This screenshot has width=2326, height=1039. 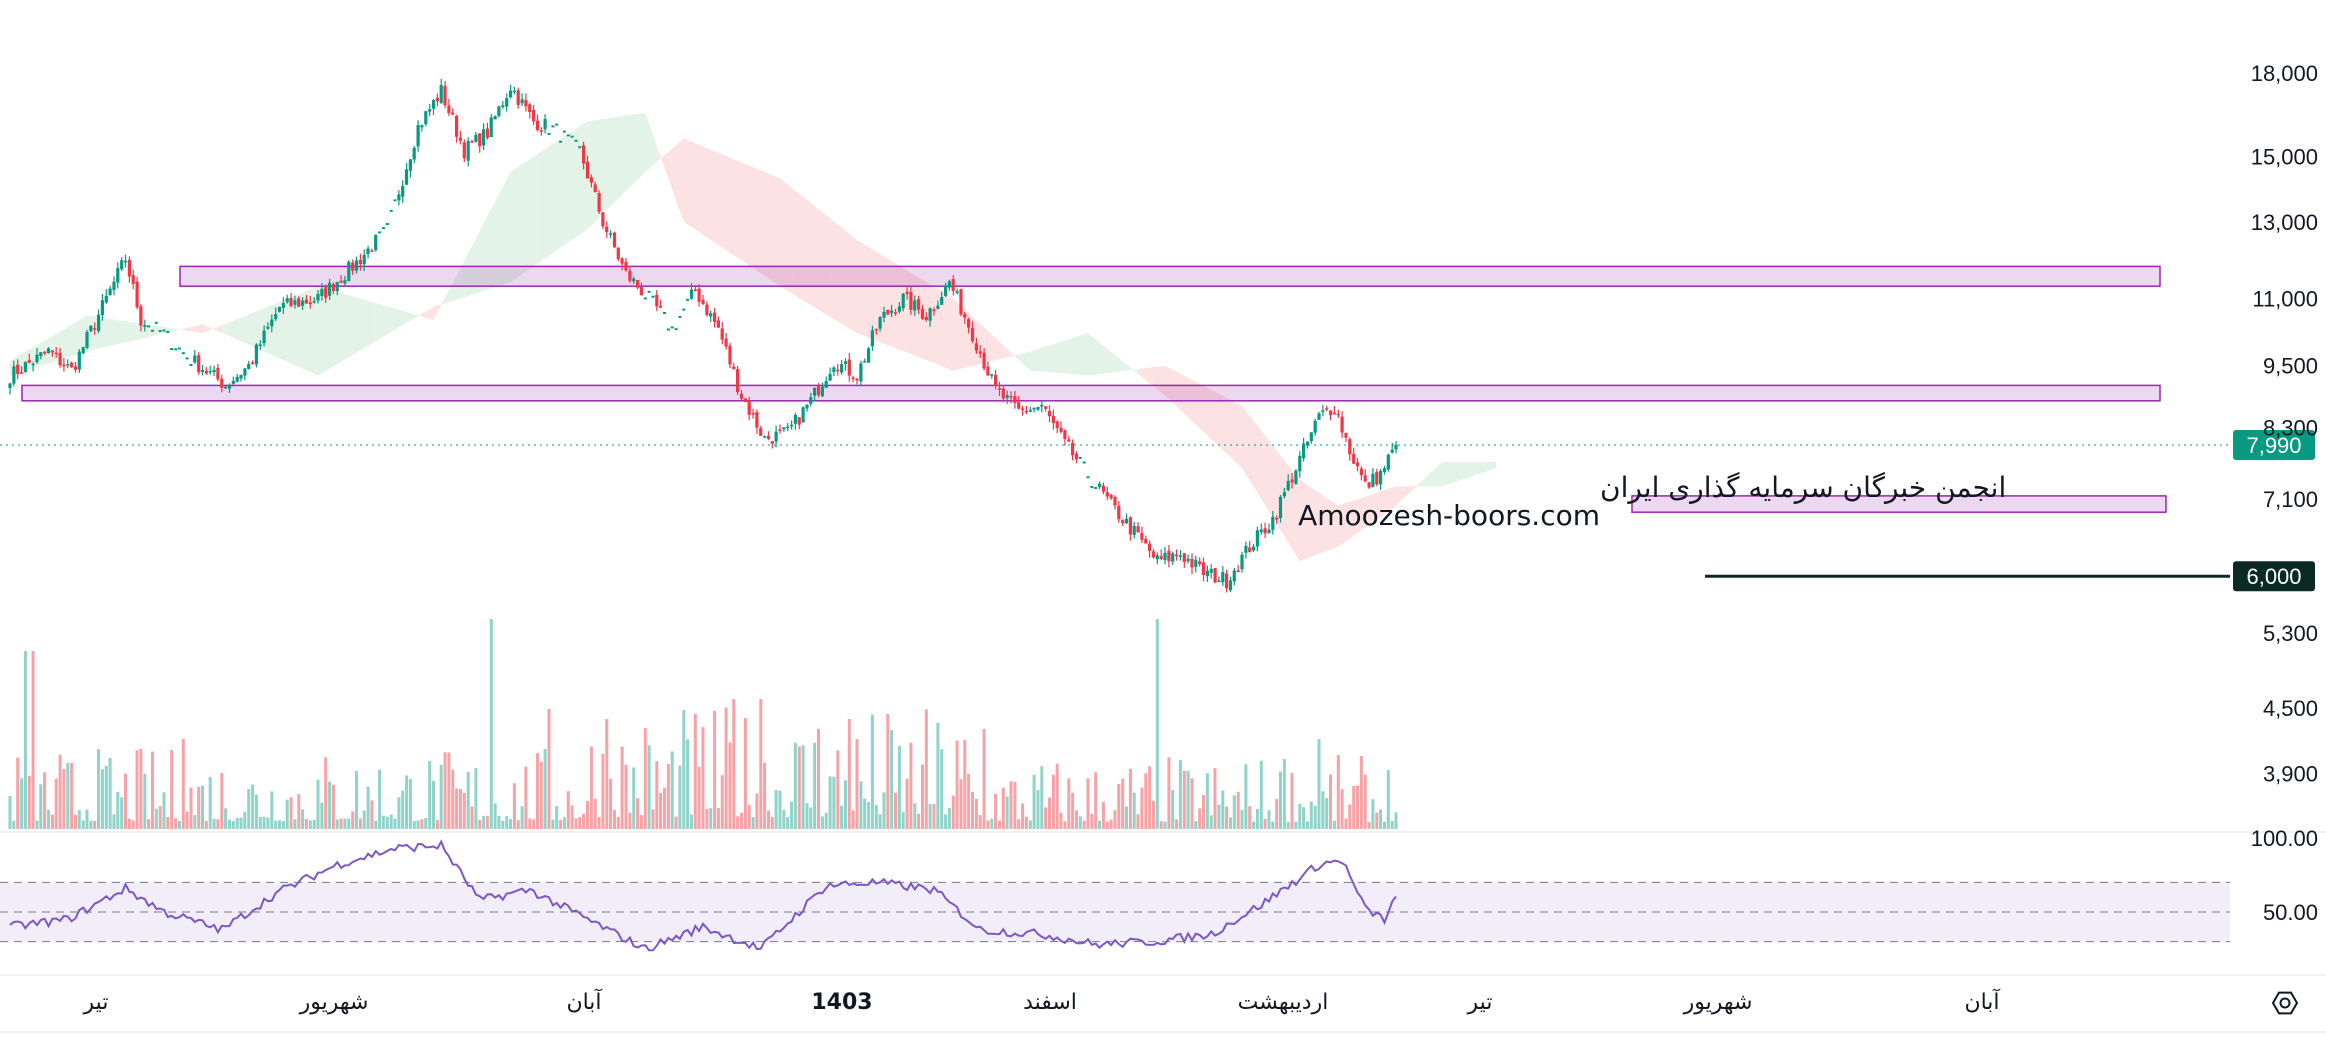 What do you see at coordinates (2285, 1003) in the screenshot?
I see `gear-icon` at bounding box center [2285, 1003].